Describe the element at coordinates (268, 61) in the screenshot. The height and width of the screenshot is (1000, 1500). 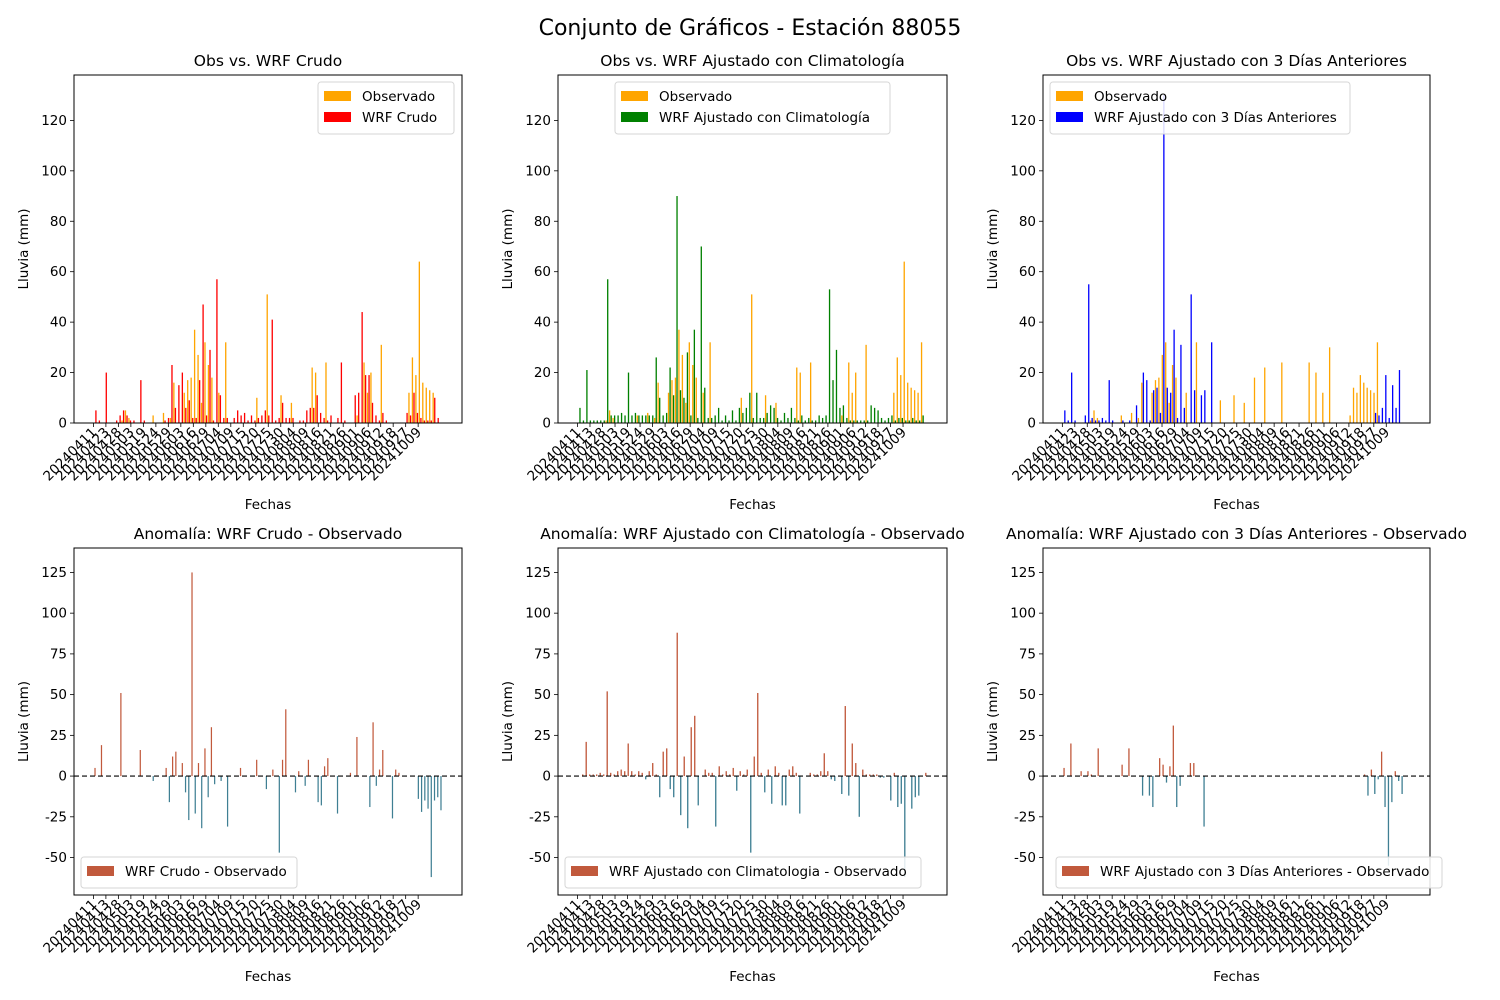
I see `chart-title: Obs vs. WRF Crudo` at that location.